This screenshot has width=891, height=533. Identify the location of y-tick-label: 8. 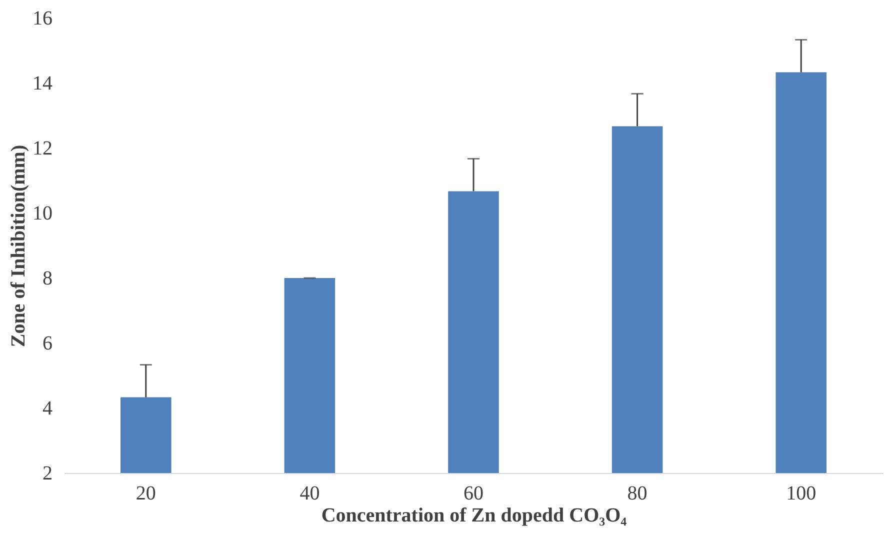
(47, 279).